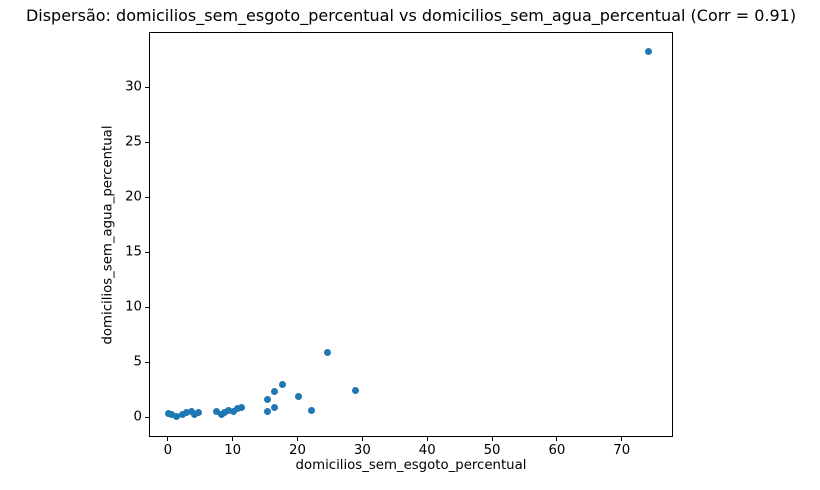 This screenshot has height=490, width=820. What do you see at coordinates (133, 252) in the screenshot?
I see `y-tick-label: 15` at bounding box center [133, 252].